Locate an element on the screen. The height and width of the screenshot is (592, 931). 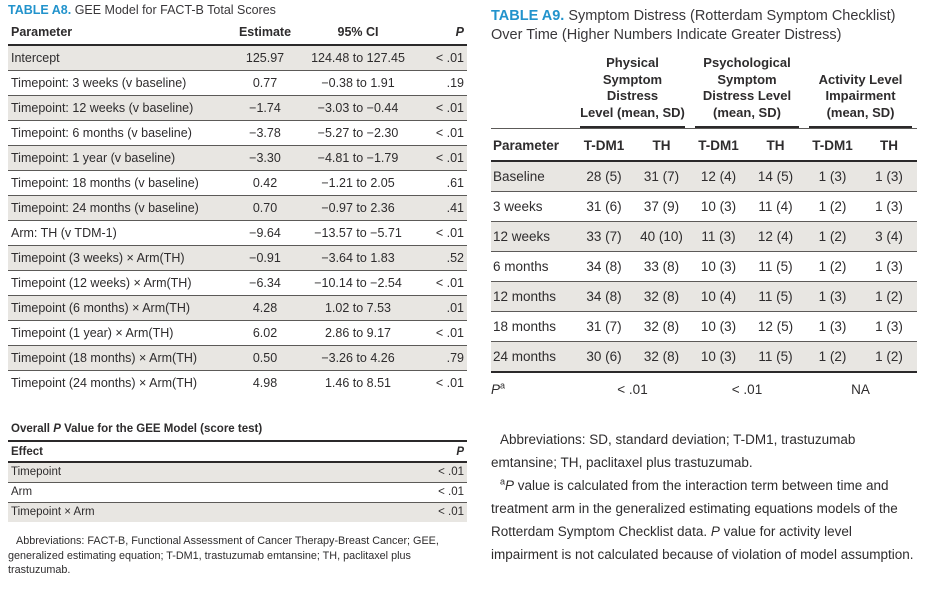
cell-estimate: −9.64 is located at coordinates (265, 233).